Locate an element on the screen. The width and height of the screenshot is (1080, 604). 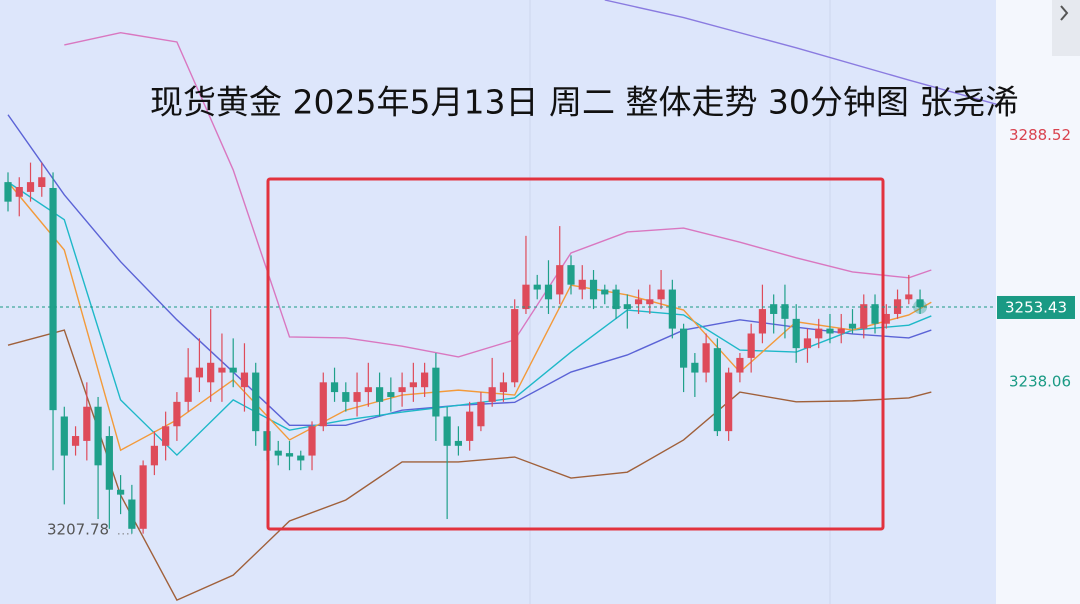
y-tick-label: 3238.06 is located at coordinates (1040, 382).